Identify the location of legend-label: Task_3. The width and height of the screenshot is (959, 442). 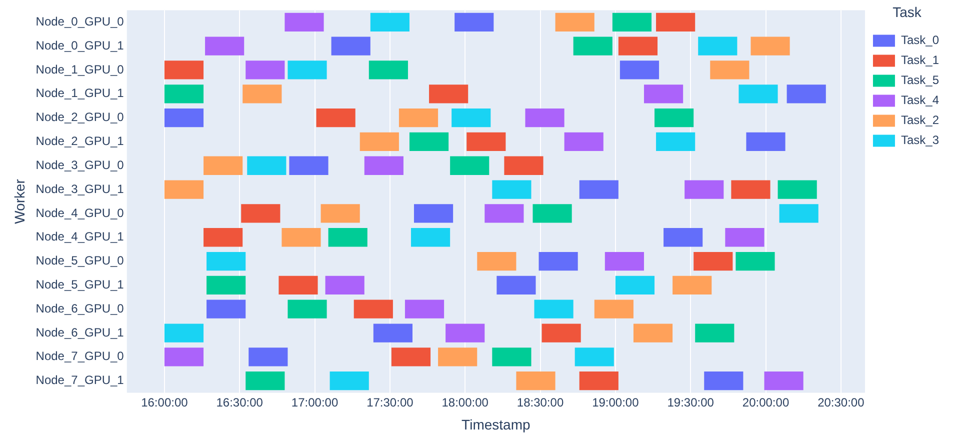
(920, 140).